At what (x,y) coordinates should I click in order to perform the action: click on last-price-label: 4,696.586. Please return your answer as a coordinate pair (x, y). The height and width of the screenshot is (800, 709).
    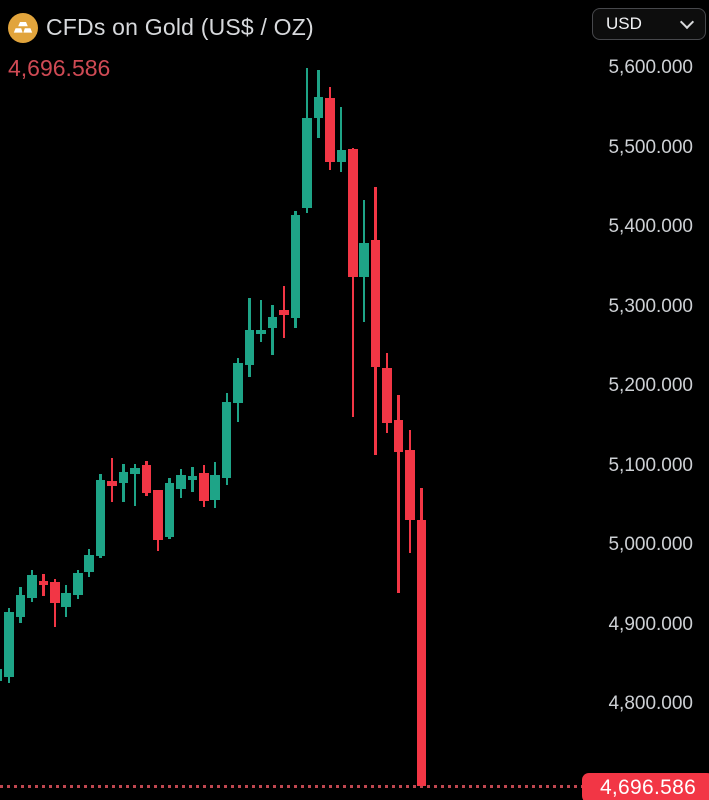
    Looking at the image, I should click on (59, 68).